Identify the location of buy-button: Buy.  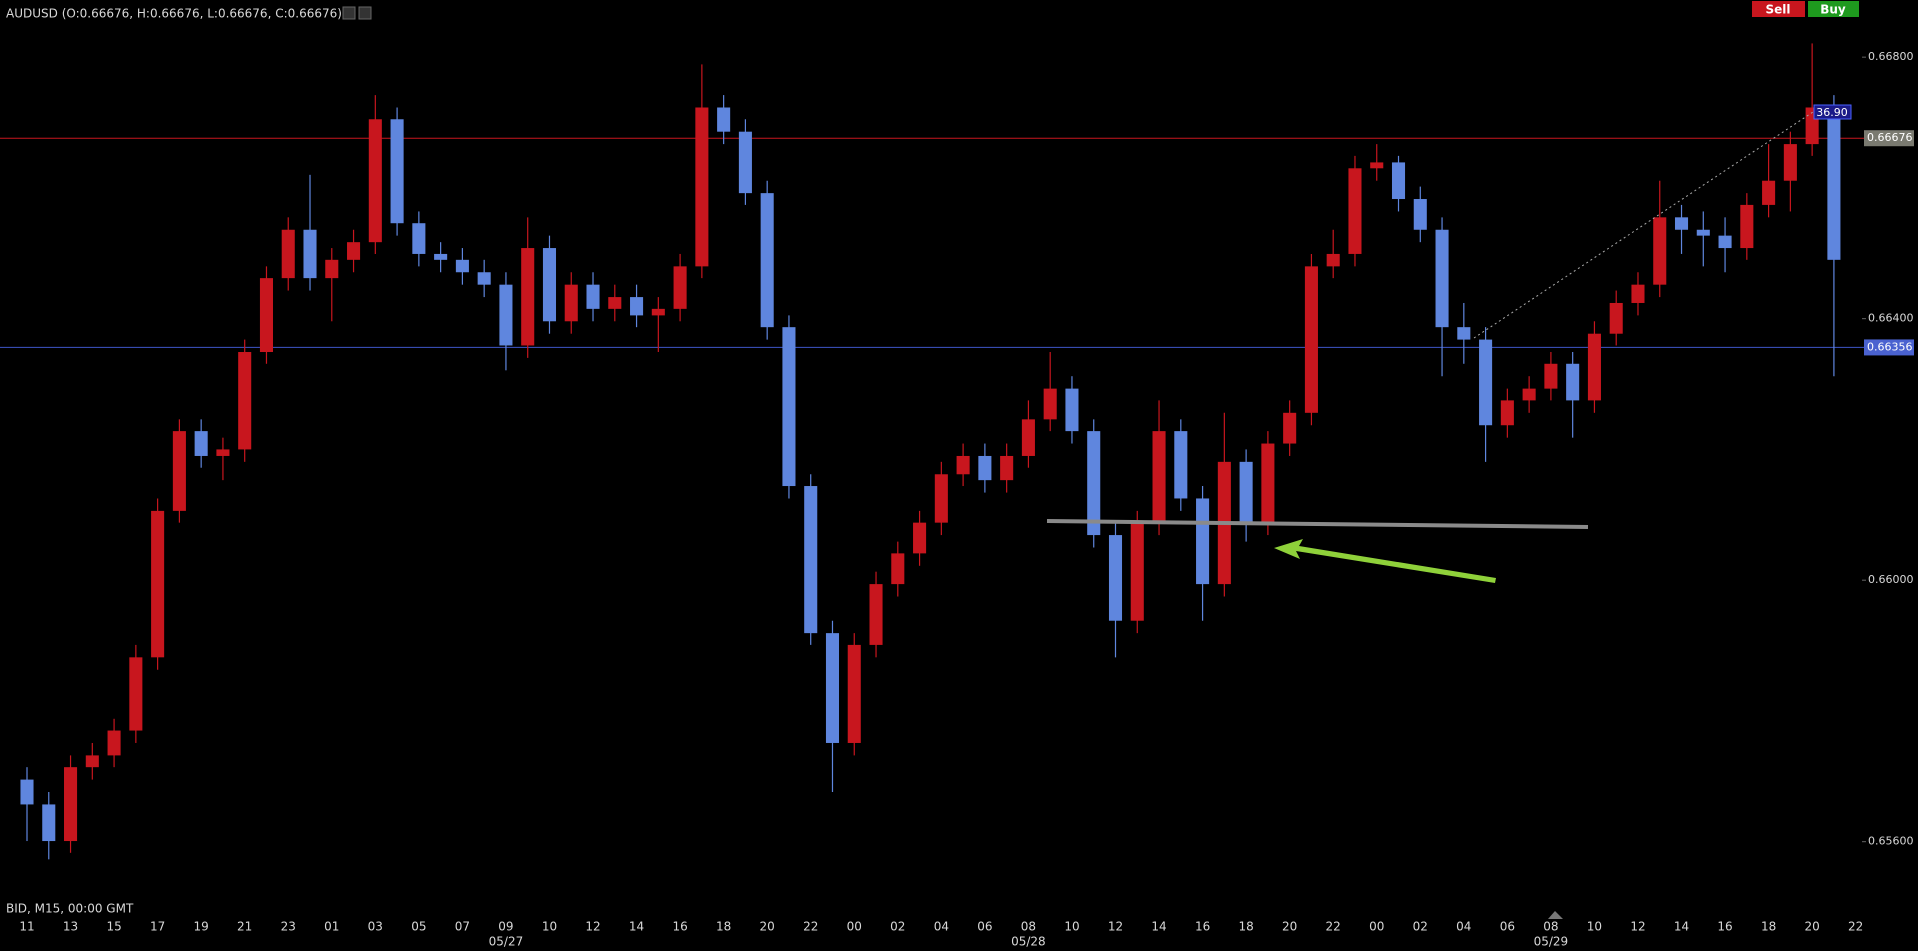
(1833, 9).